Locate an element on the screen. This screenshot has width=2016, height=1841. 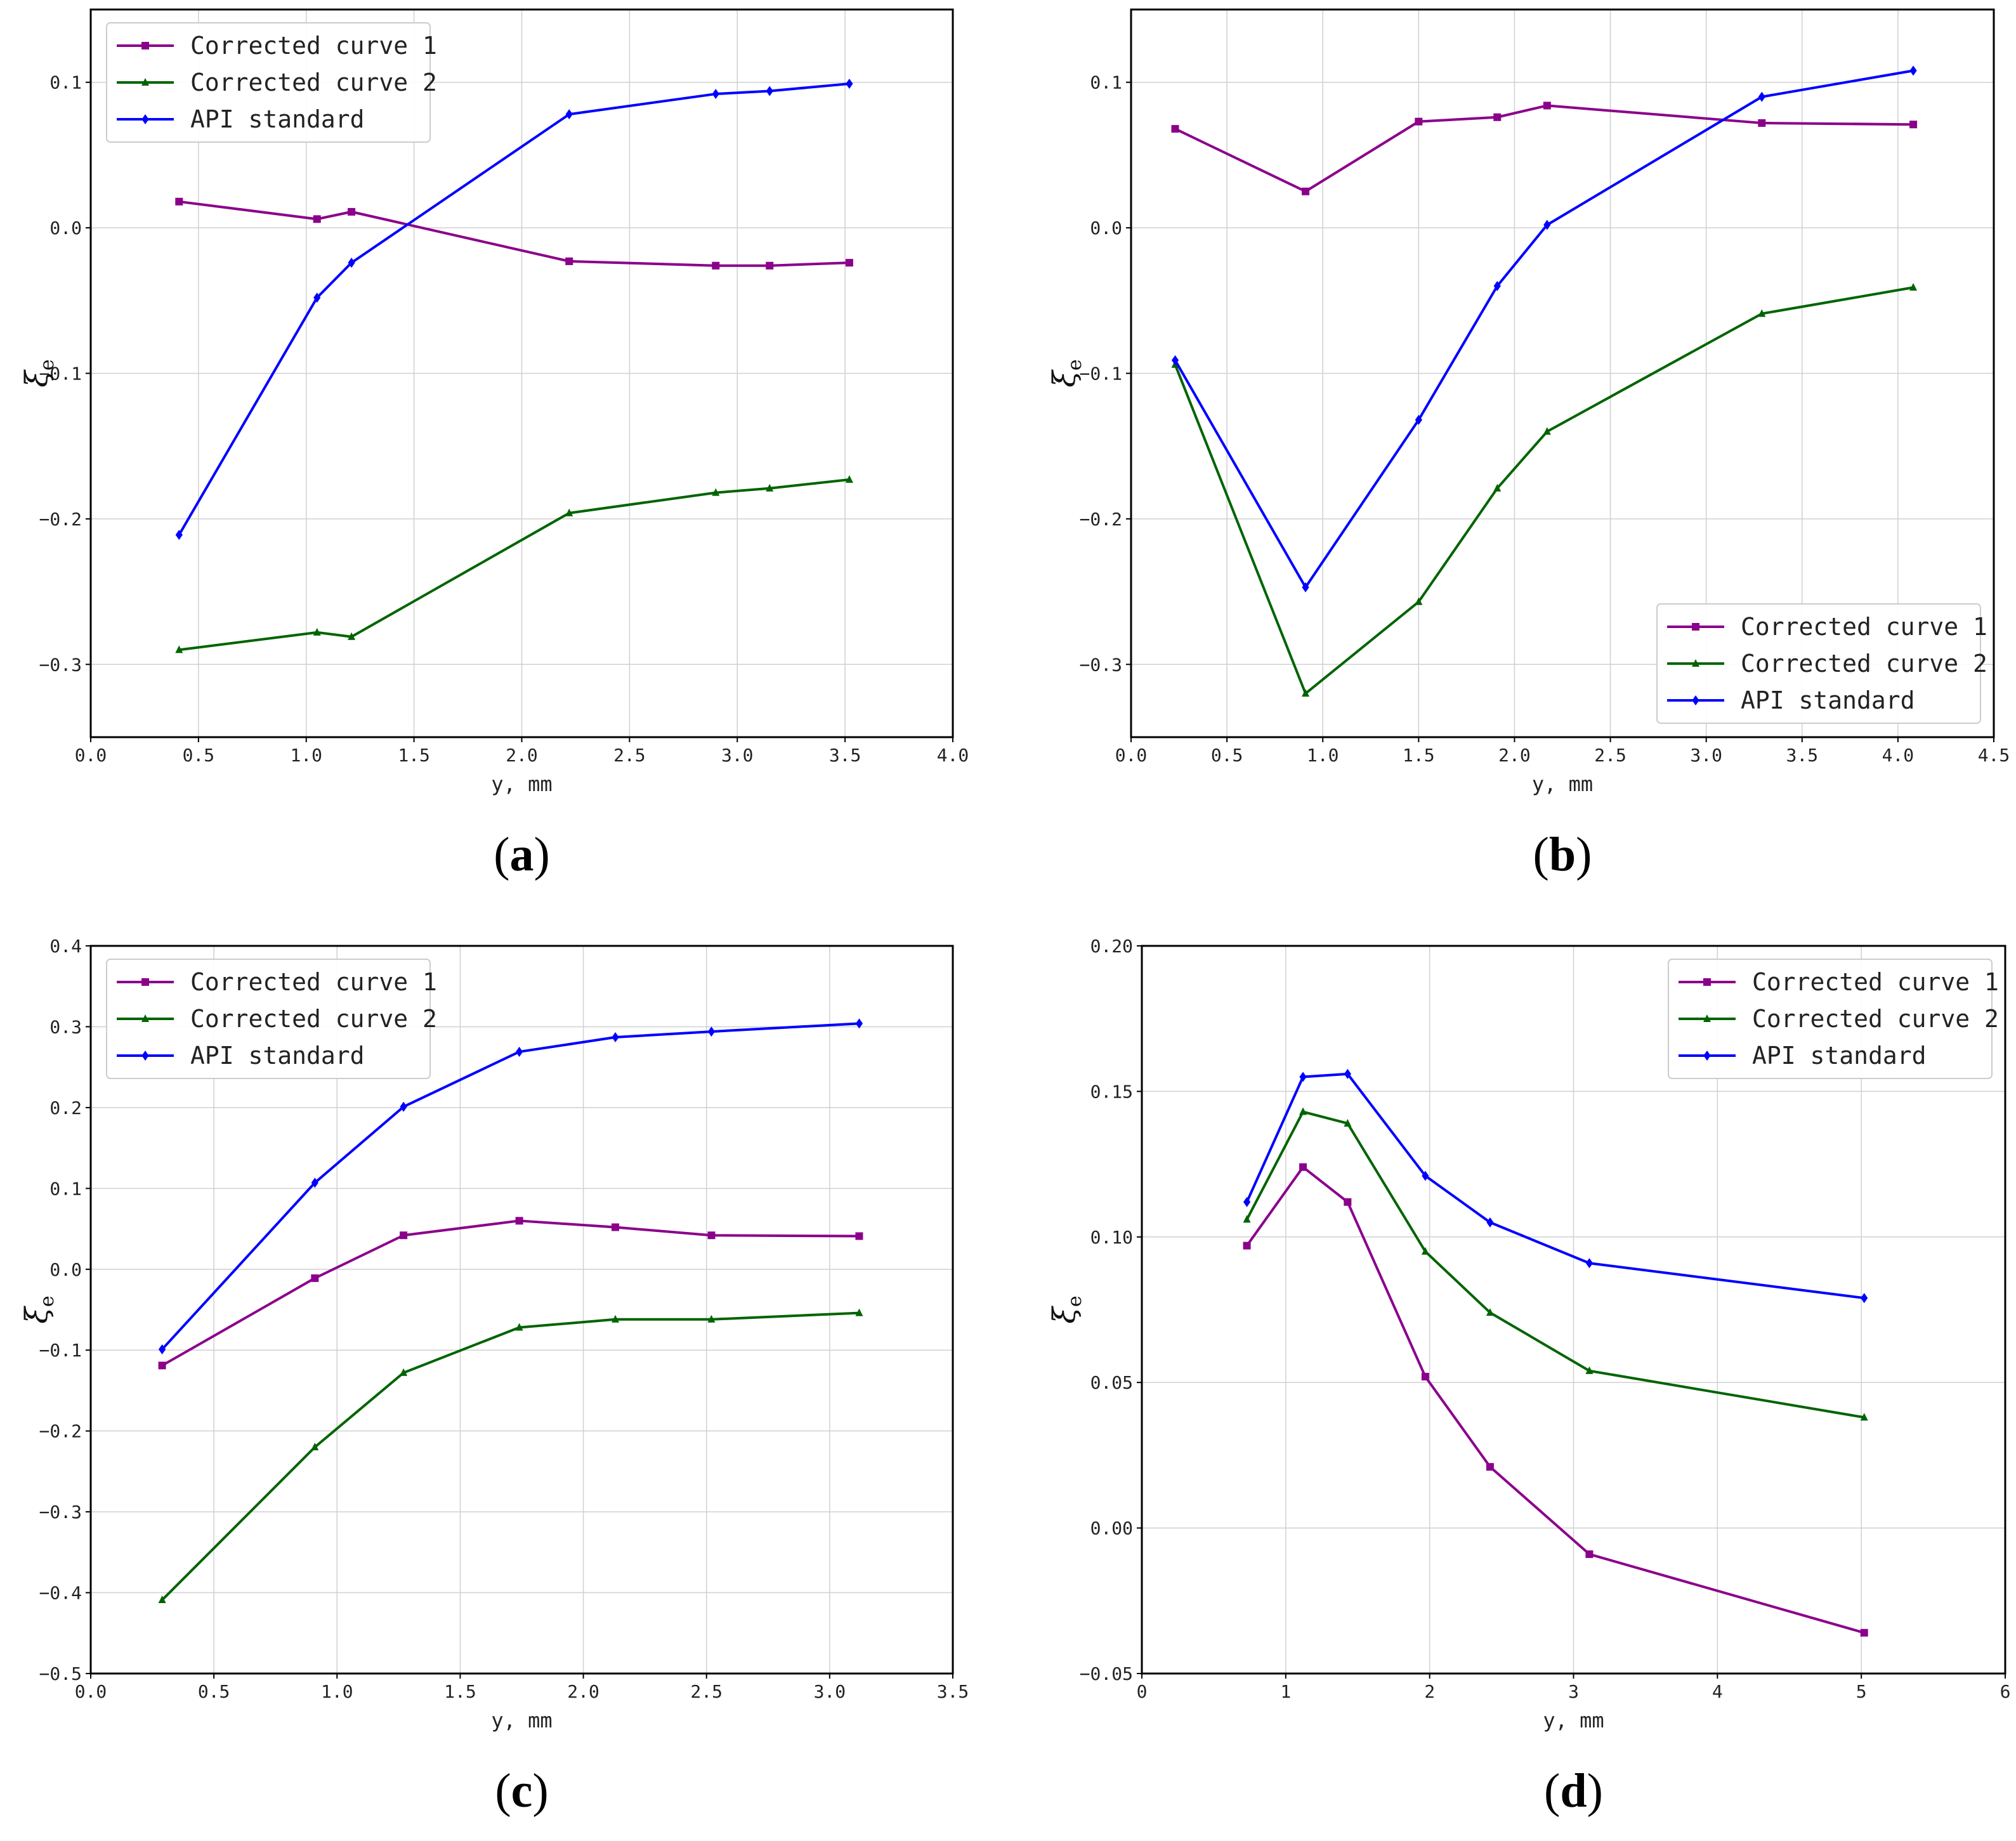
x-tick-label: 1 is located at coordinates (1285, 1692).